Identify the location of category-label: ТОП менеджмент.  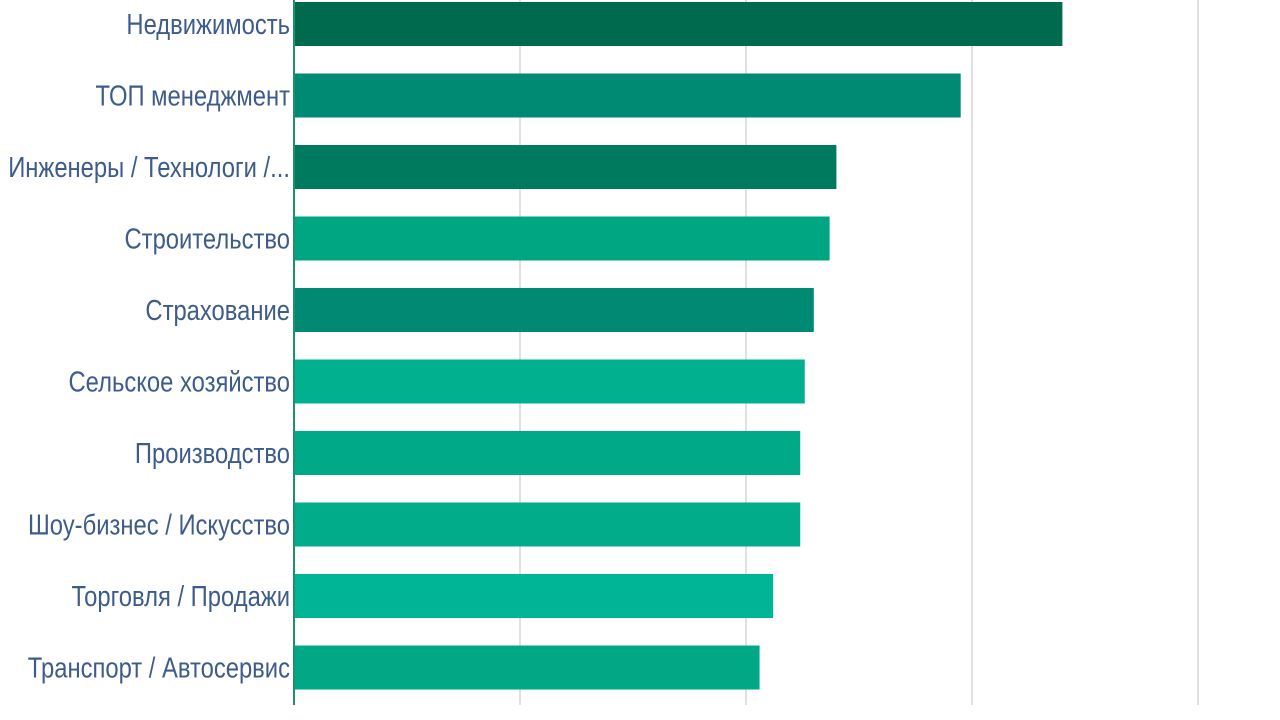
(193, 97).